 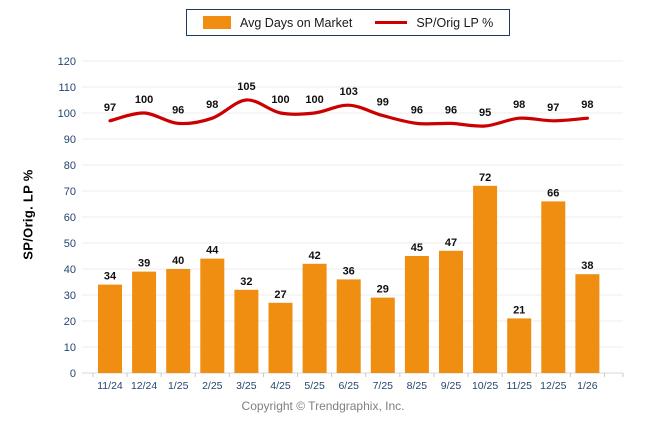 I want to click on x-tick-label: 1/25, so click(x=178, y=386).